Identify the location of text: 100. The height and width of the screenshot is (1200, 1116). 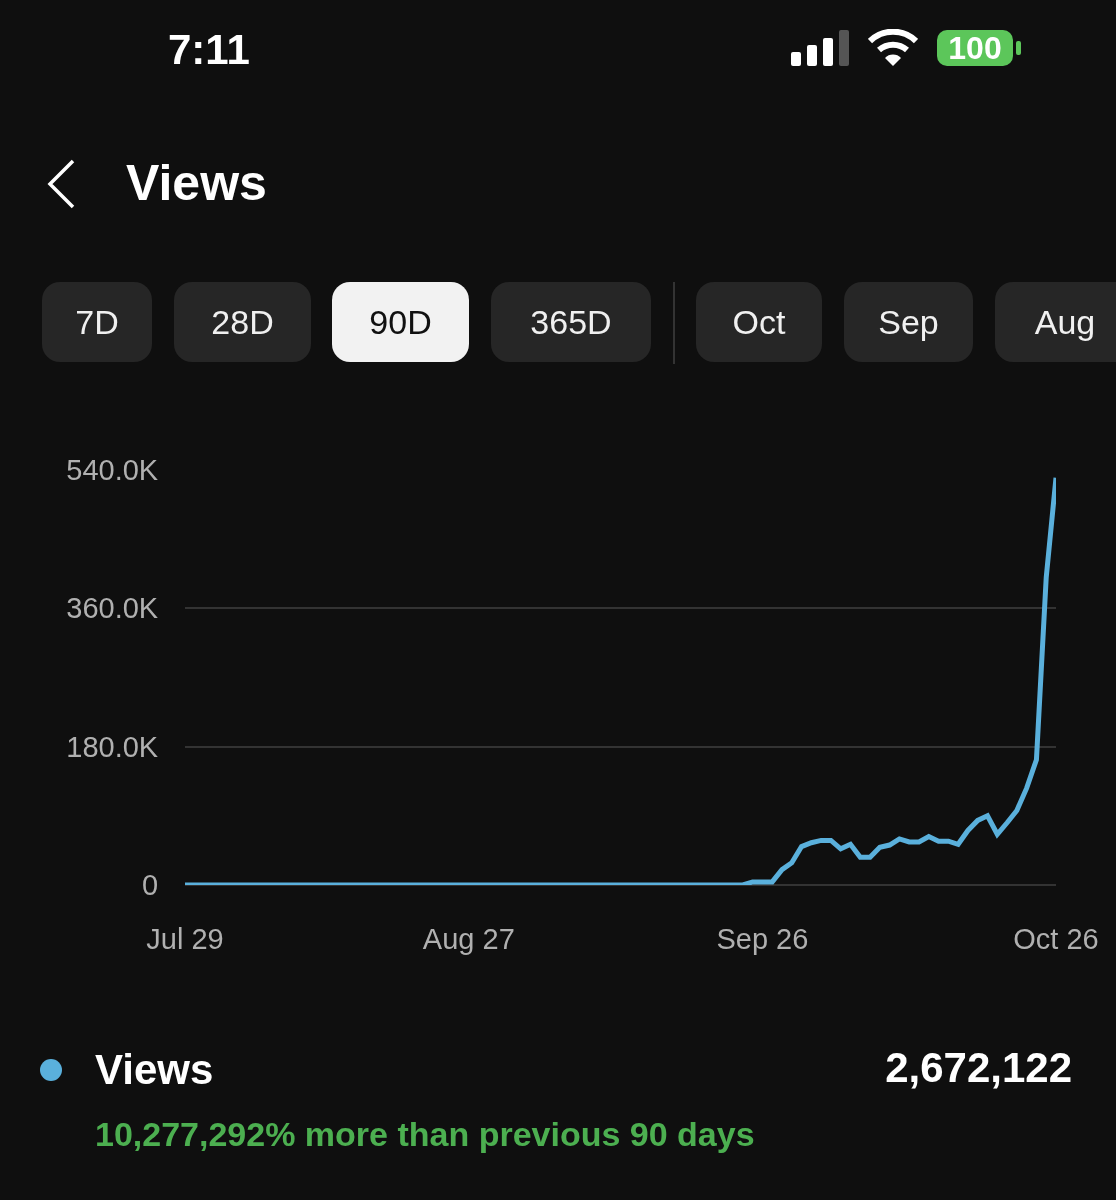
(975, 48).